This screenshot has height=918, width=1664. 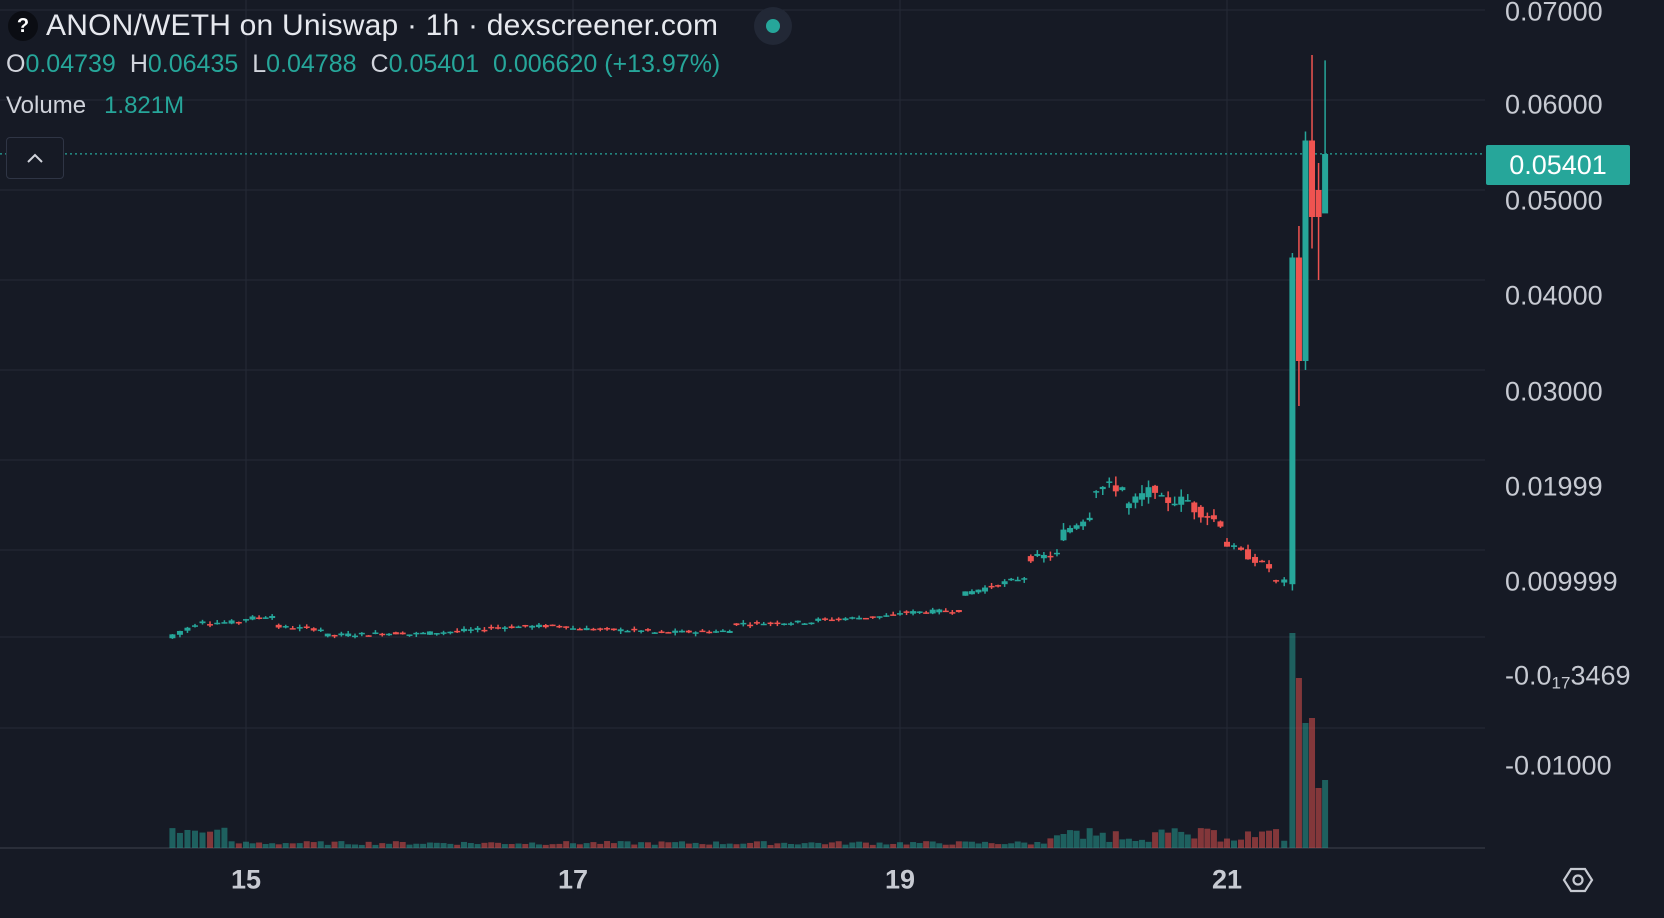 What do you see at coordinates (1578, 880) in the screenshot?
I see `settings-button` at bounding box center [1578, 880].